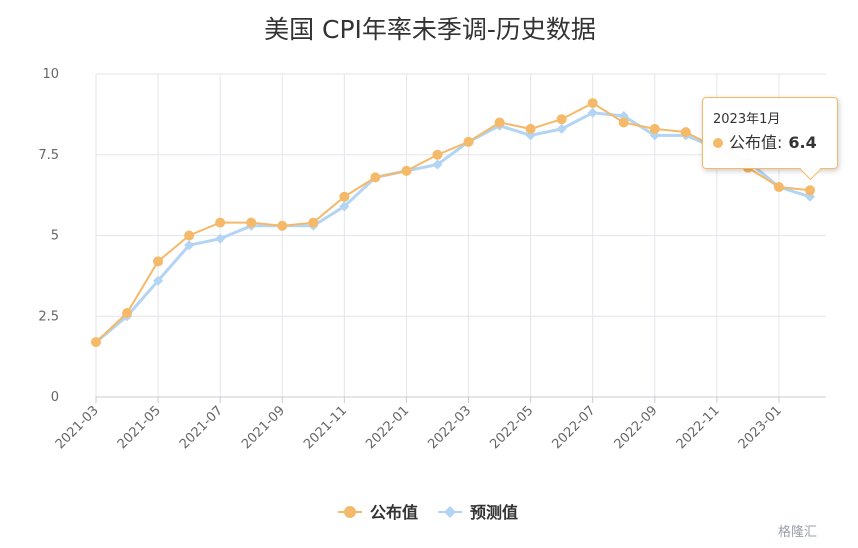 This screenshot has height=548, width=858. I want to click on x-tick-label: 2022-11, so click(698, 427).